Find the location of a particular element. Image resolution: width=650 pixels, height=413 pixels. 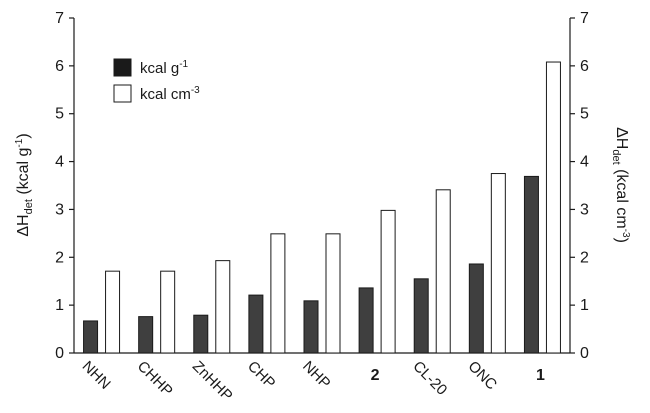

left-tick-label: 0 is located at coordinates (59, 353).